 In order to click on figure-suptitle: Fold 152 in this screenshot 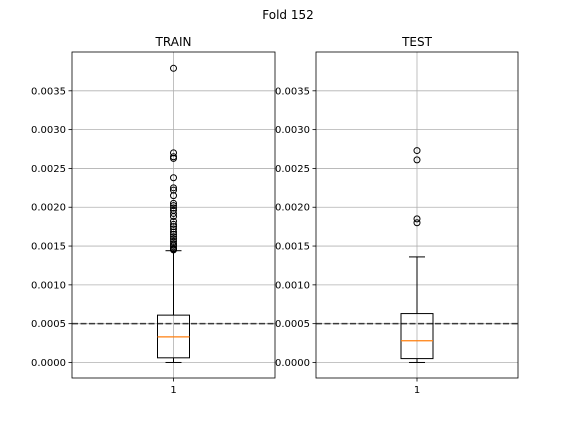, I will do `click(288, 15)`.